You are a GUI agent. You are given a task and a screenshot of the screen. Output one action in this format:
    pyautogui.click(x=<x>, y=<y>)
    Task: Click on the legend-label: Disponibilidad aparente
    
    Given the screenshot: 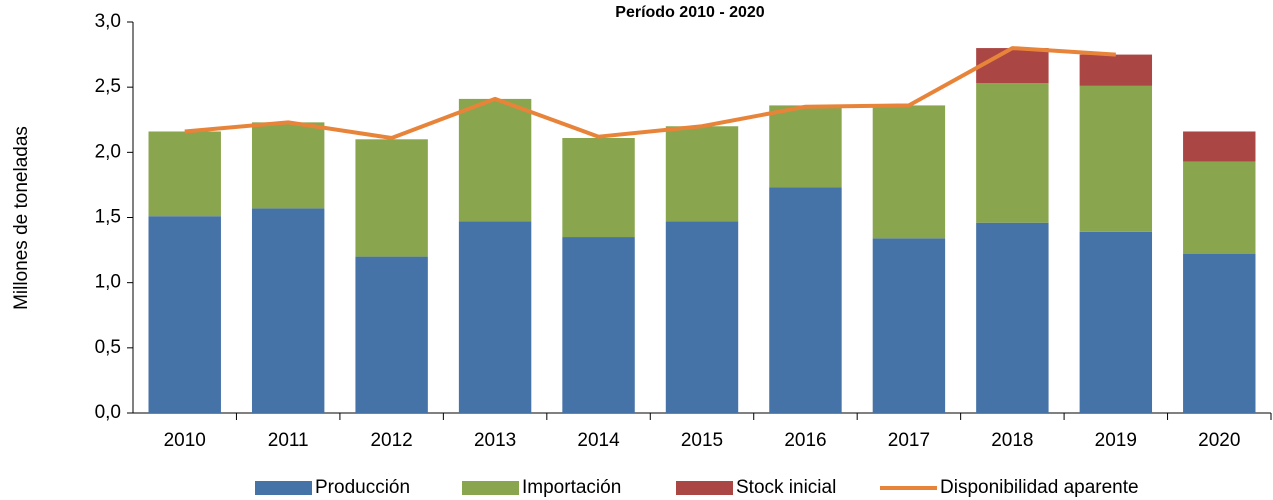 What is the action you would take?
    pyautogui.click(x=1039, y=487)
    